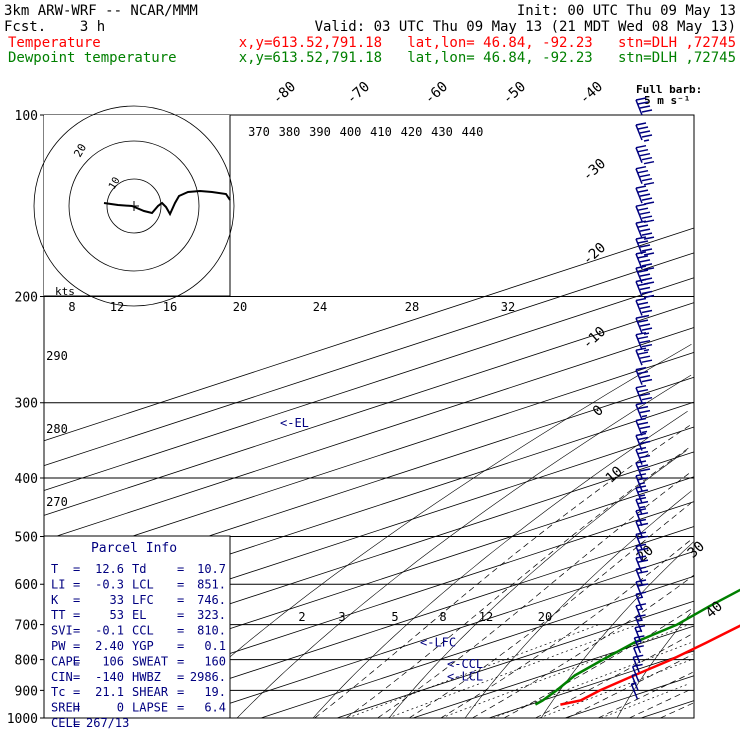 Image resolution: width=740 pixels, height=740 pixels. What do you see at coordinates (26, 691) in the screenshot?
I see `pressure-tick-label: 900` at bounding box center [26, 691].